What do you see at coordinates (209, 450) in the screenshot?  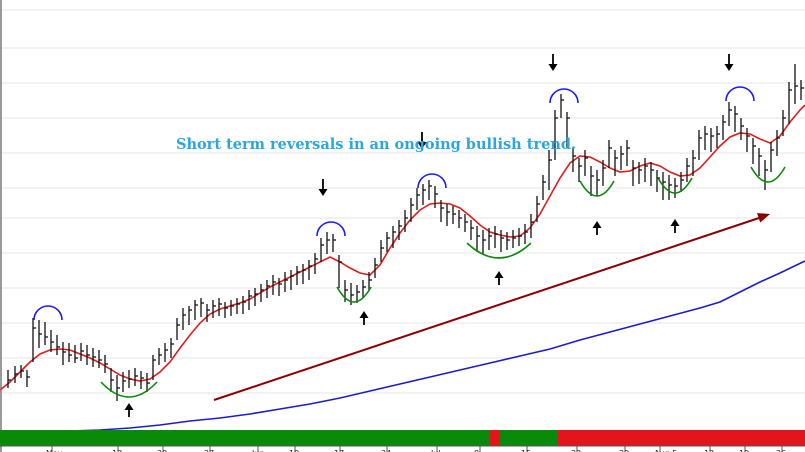 I see `x-tick-label: 27` at bounding box center [209, 450].